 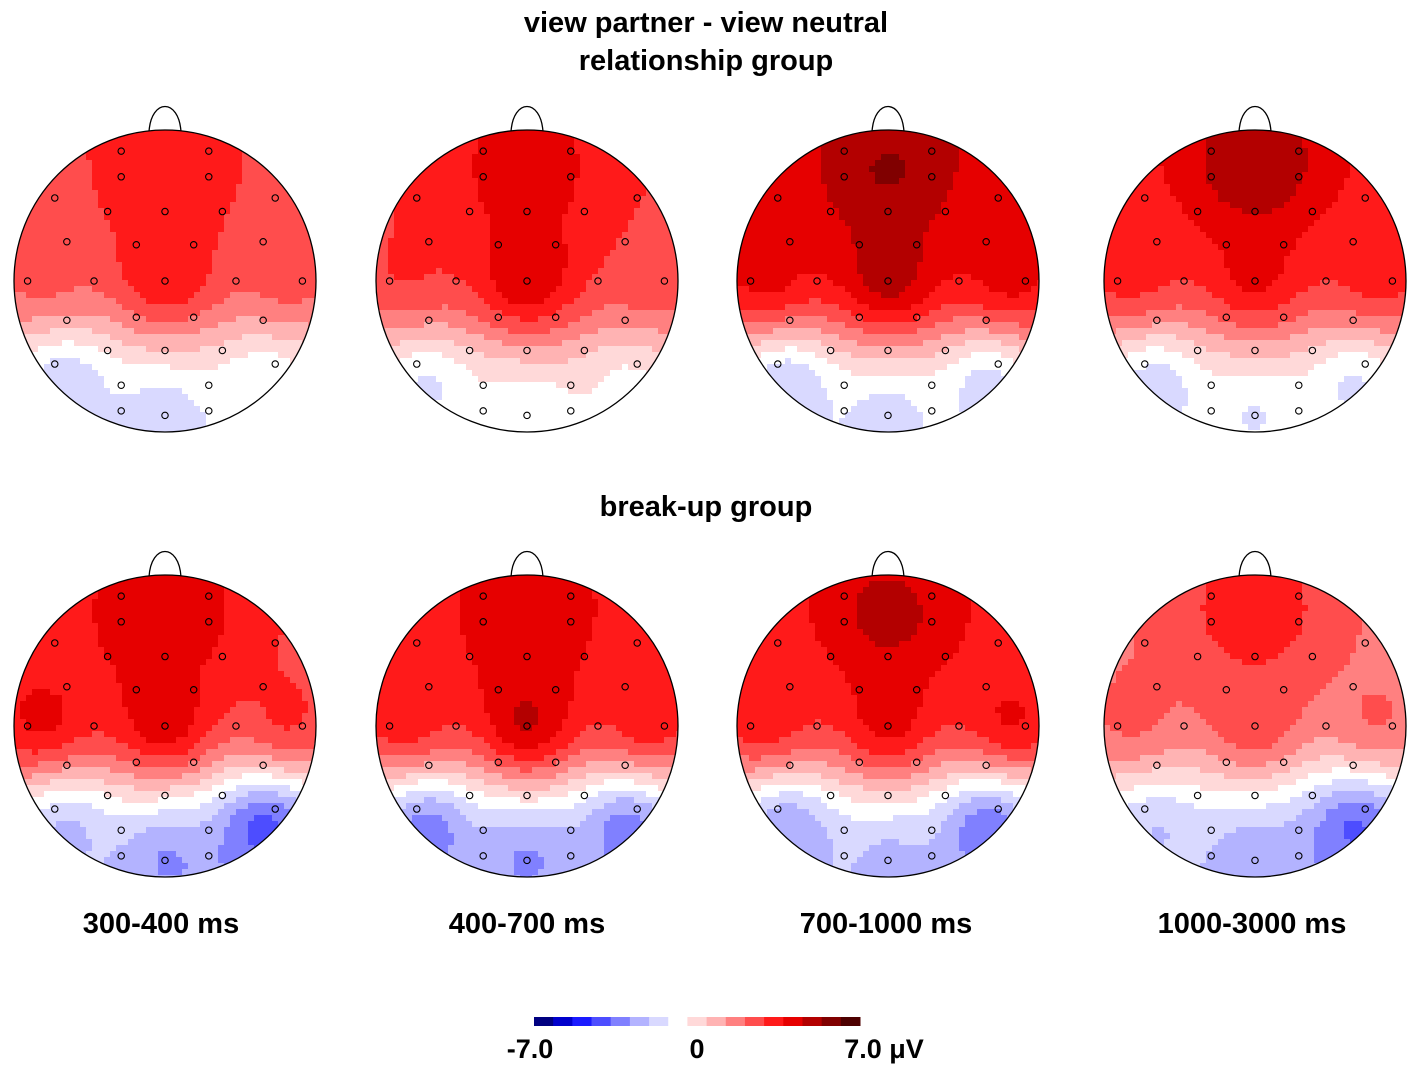 I want to click on time-window-label: 300-400 ms, so click(x=161, y=924).